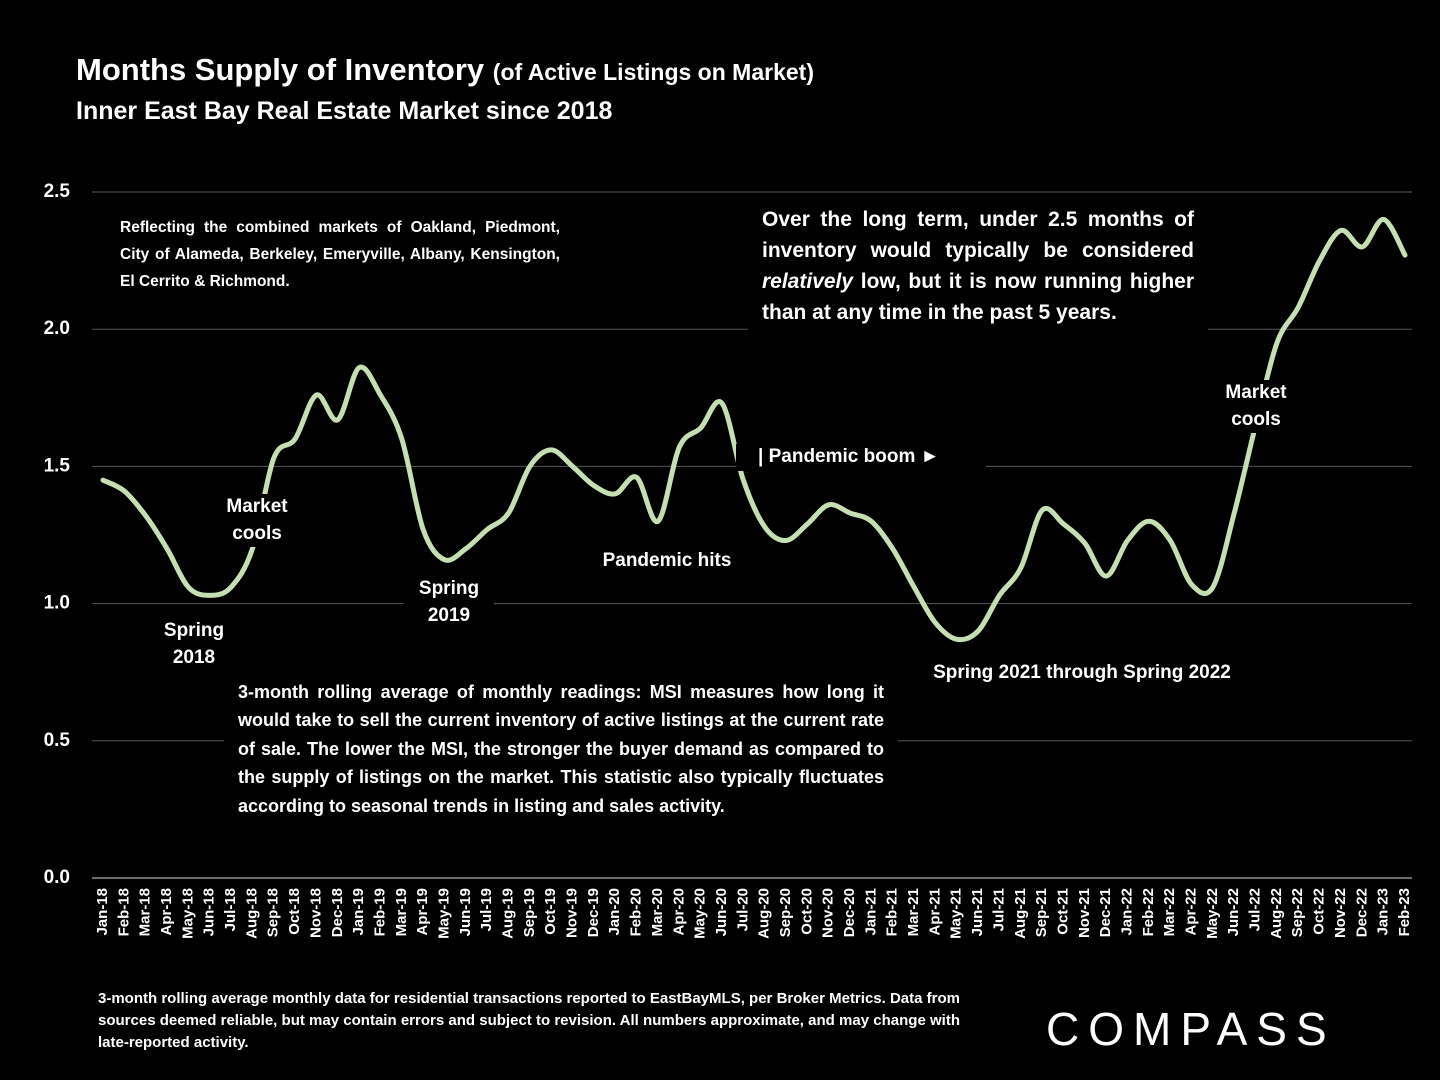  What do you see at coordinates (529, 912) in the screenshot?
I see `x-tick-label: Sep-19` at bounding box center [529, 912].